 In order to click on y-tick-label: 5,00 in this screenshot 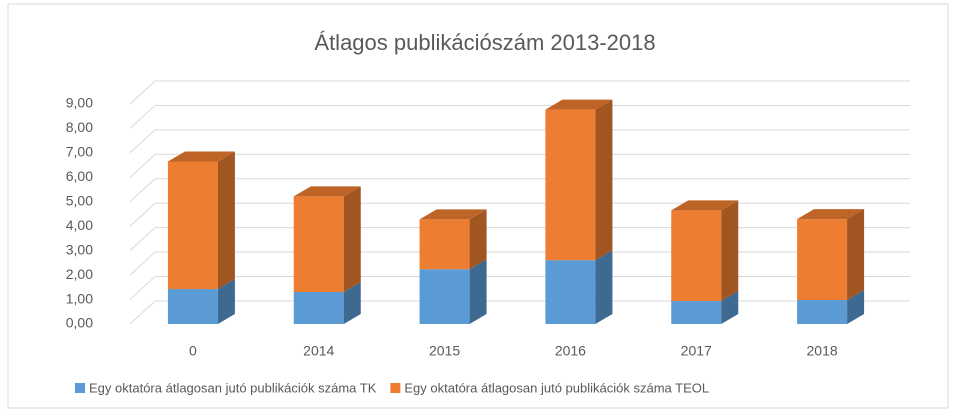, I will do `click(79, 200)`.